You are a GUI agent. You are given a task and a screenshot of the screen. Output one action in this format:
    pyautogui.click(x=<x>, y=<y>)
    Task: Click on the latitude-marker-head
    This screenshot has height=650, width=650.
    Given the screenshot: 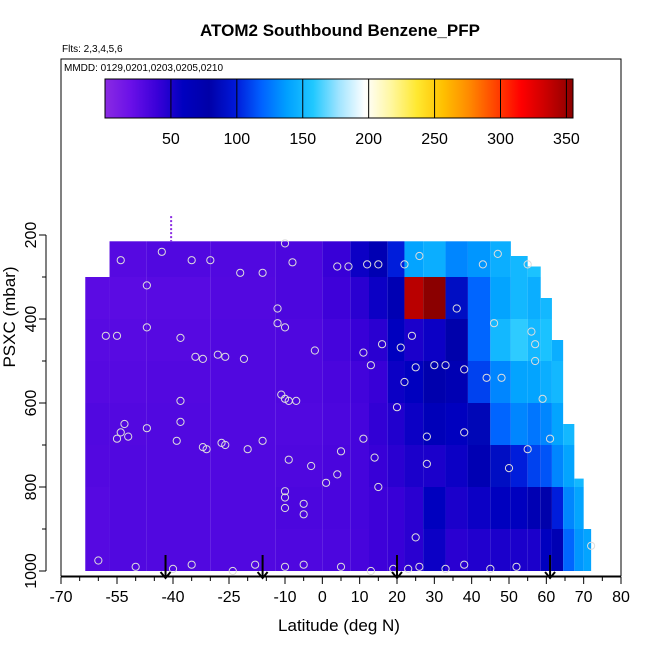 What is the action you would take?
    pyautogui.click(x=262, y=575)
    